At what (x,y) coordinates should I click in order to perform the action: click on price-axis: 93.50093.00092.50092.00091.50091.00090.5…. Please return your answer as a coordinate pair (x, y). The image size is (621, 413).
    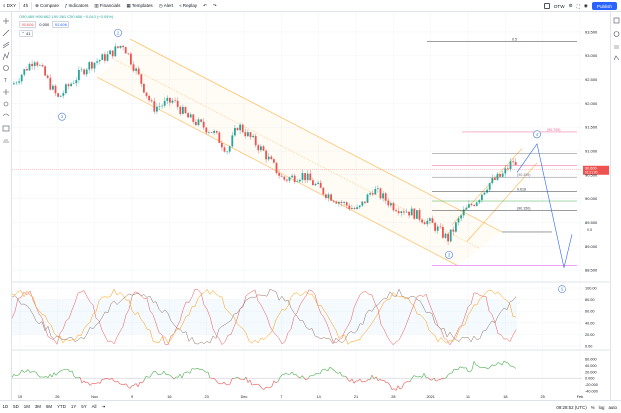
    Looking at the image, I should click on (591, 150).